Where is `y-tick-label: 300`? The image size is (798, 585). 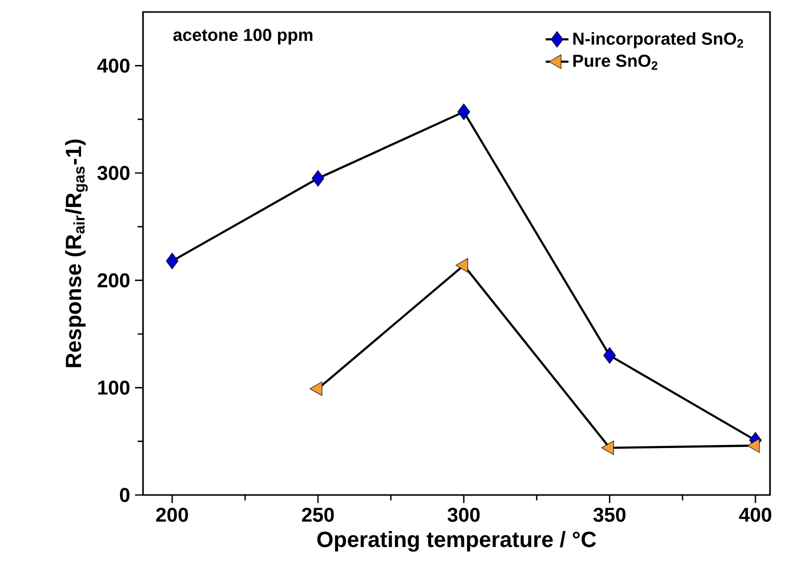
y-tick-label: 300 is located at coordinates (113, 173).